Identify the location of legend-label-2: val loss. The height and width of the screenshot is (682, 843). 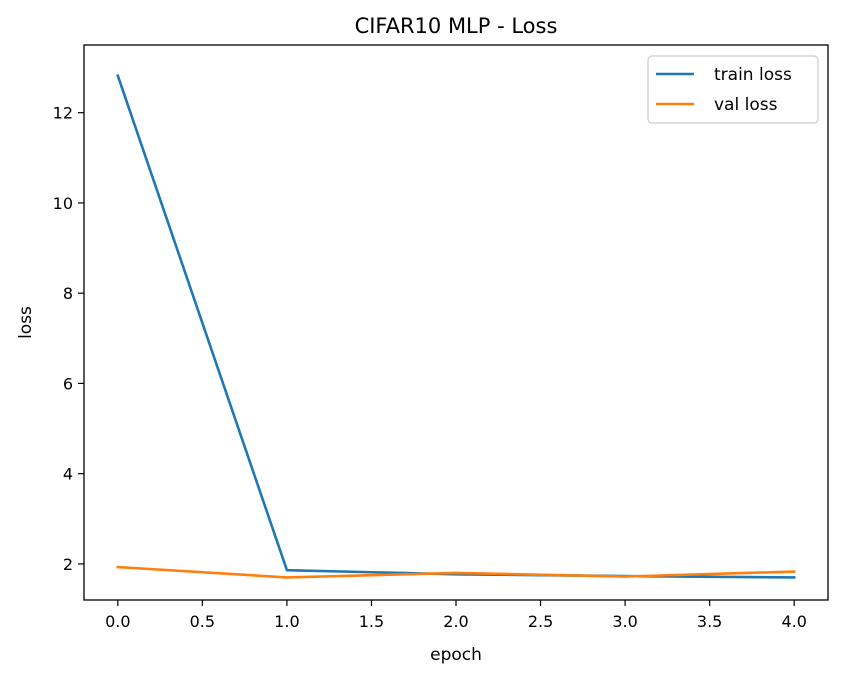
(746, 105).